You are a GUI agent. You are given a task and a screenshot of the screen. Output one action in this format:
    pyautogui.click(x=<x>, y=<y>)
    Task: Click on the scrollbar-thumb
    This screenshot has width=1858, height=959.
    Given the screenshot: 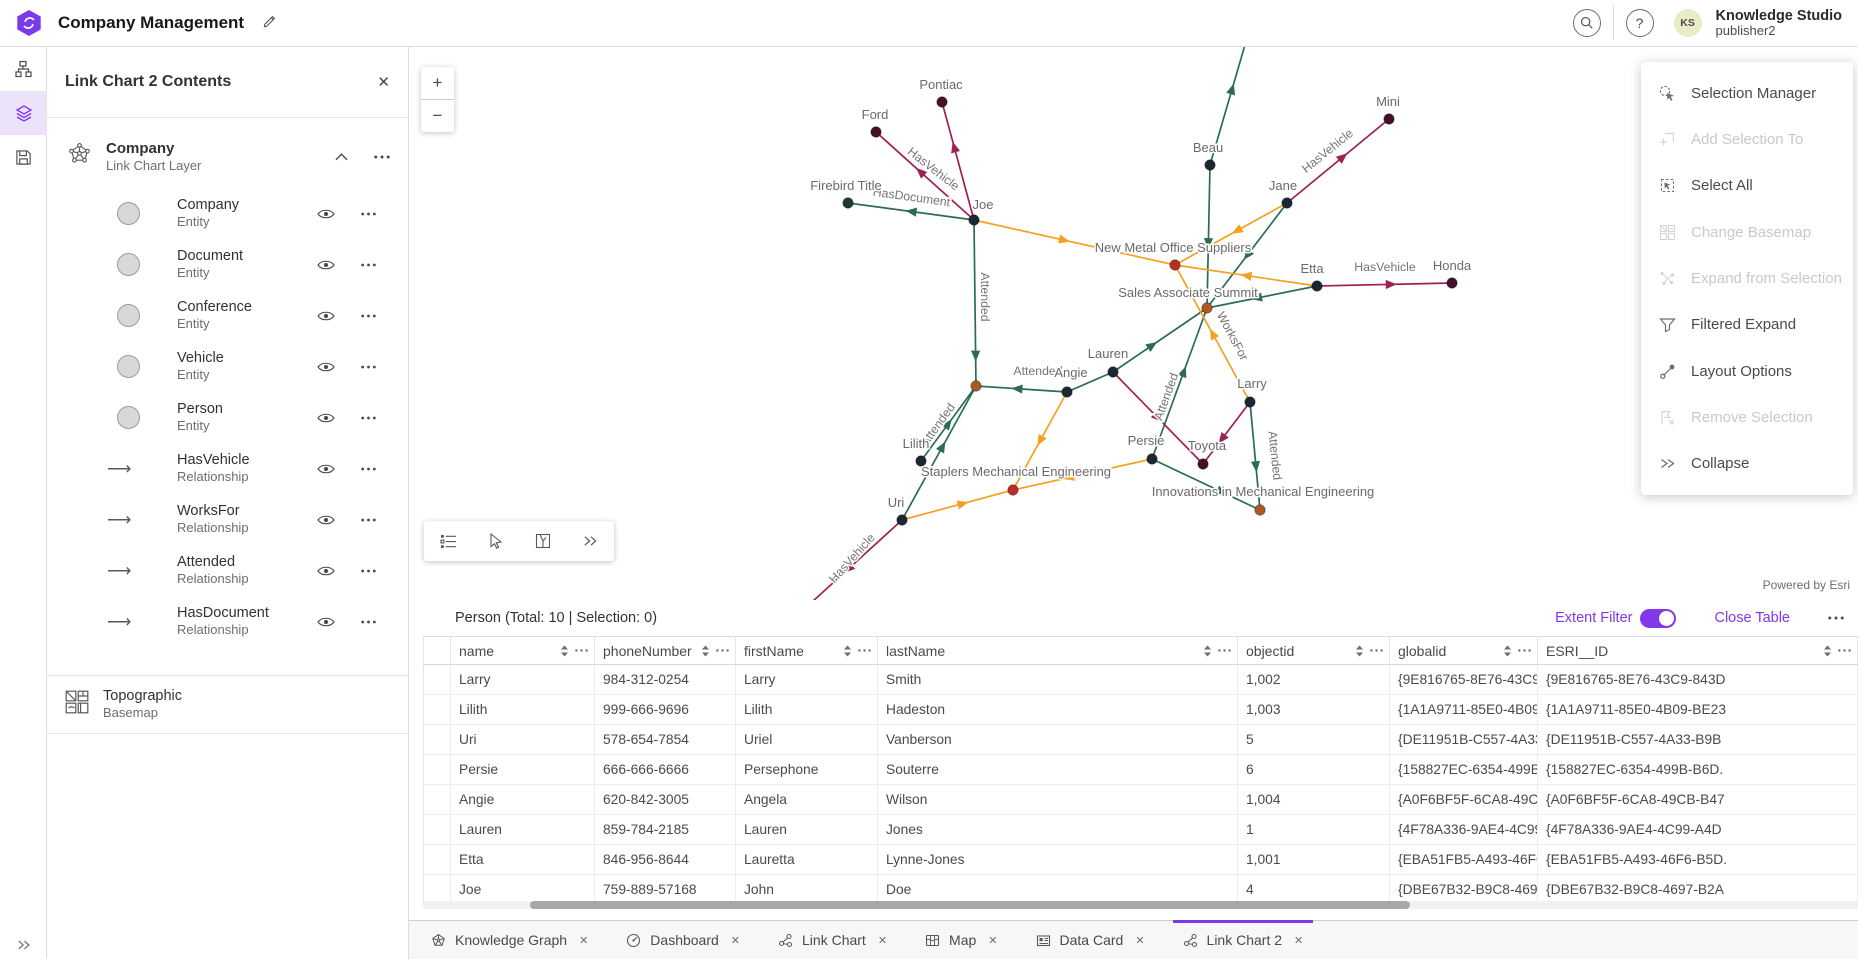 What is the action you would take?
    pyautogui.click(x=970, y=905)
    